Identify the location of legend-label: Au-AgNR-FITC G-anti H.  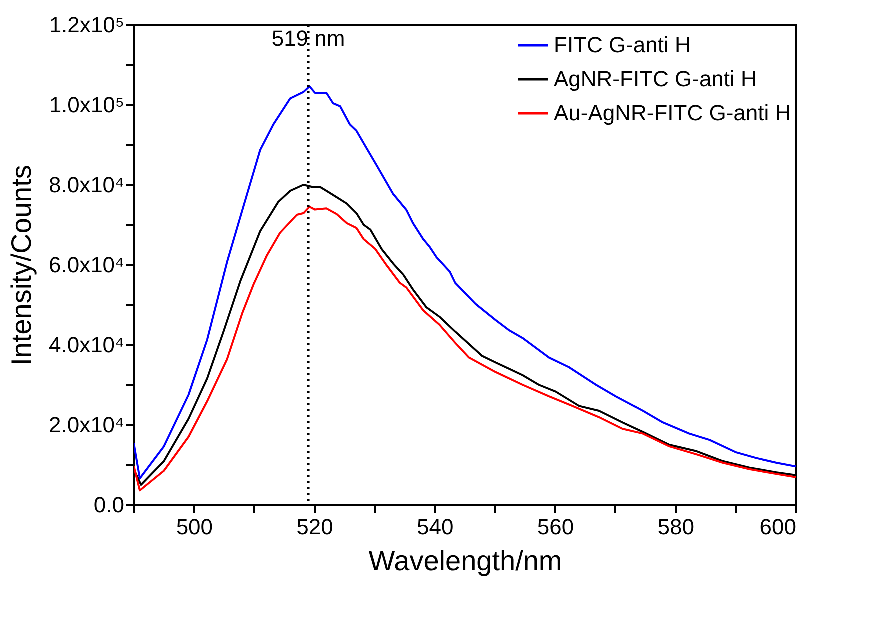
(673, 113).